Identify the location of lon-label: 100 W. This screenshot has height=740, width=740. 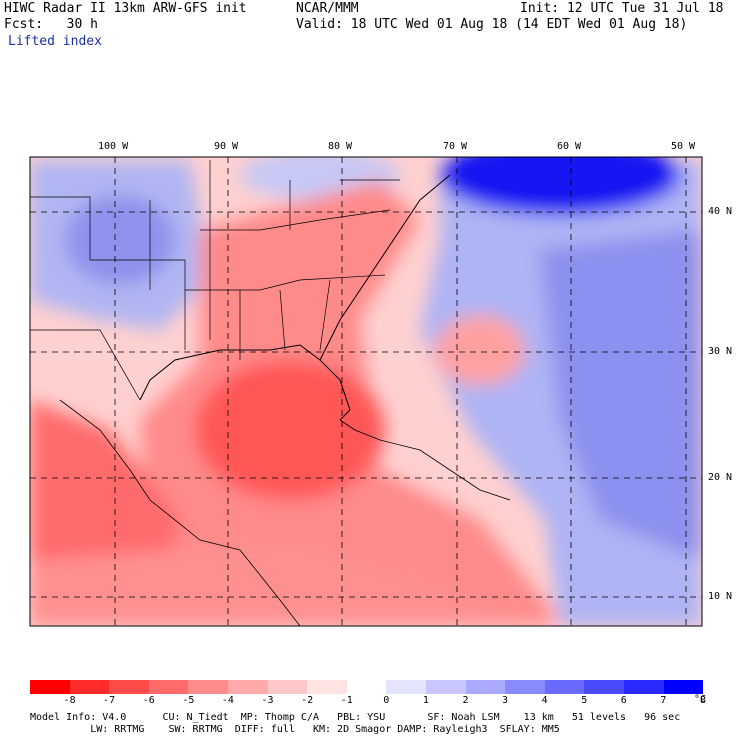
(113, 146).